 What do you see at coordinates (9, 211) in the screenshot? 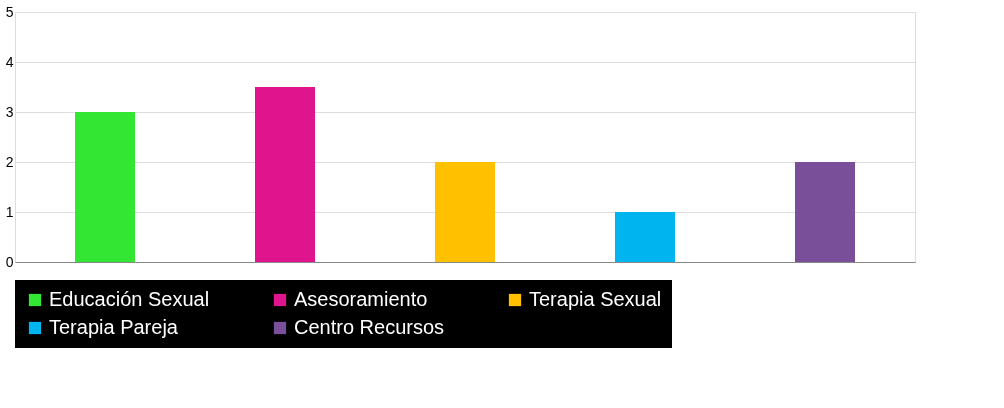
I see `y-tick-label: 1` at bounding box center [9, 211].